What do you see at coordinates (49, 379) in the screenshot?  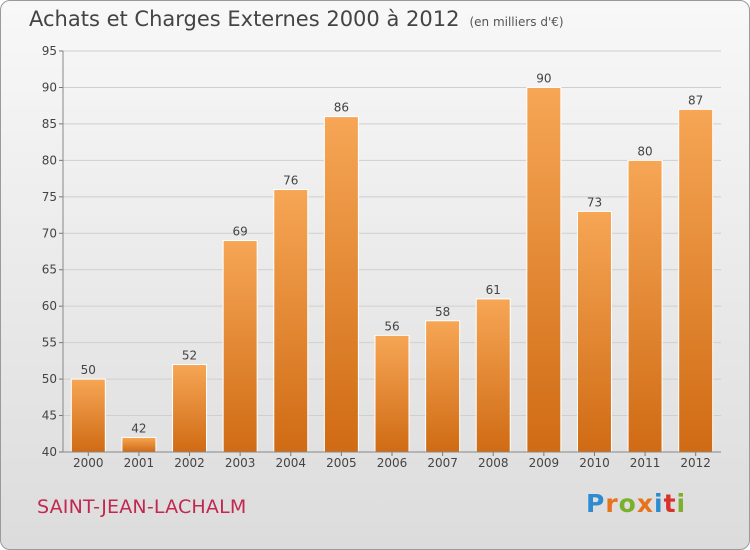 I see `y-tick-label: 50` at bounding box center [49, 379].